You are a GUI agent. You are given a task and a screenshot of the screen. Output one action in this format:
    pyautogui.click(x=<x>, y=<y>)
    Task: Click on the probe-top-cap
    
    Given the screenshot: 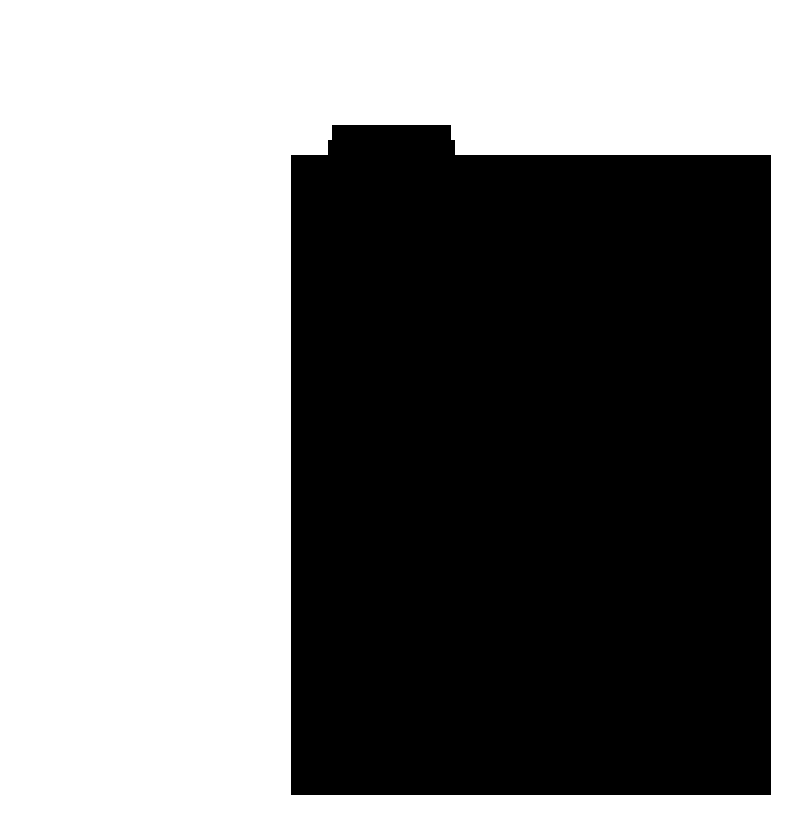 What is the action you would take?
    pyautogui.click(x=545, y=348)
    